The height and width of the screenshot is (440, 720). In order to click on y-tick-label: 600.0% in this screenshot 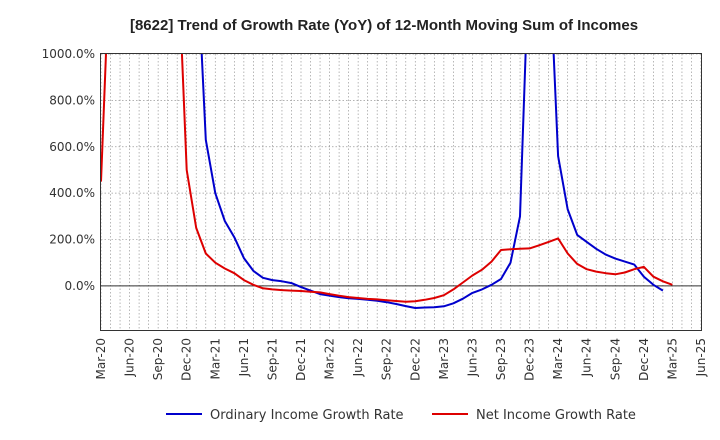, I will do `click(72, 147)`.